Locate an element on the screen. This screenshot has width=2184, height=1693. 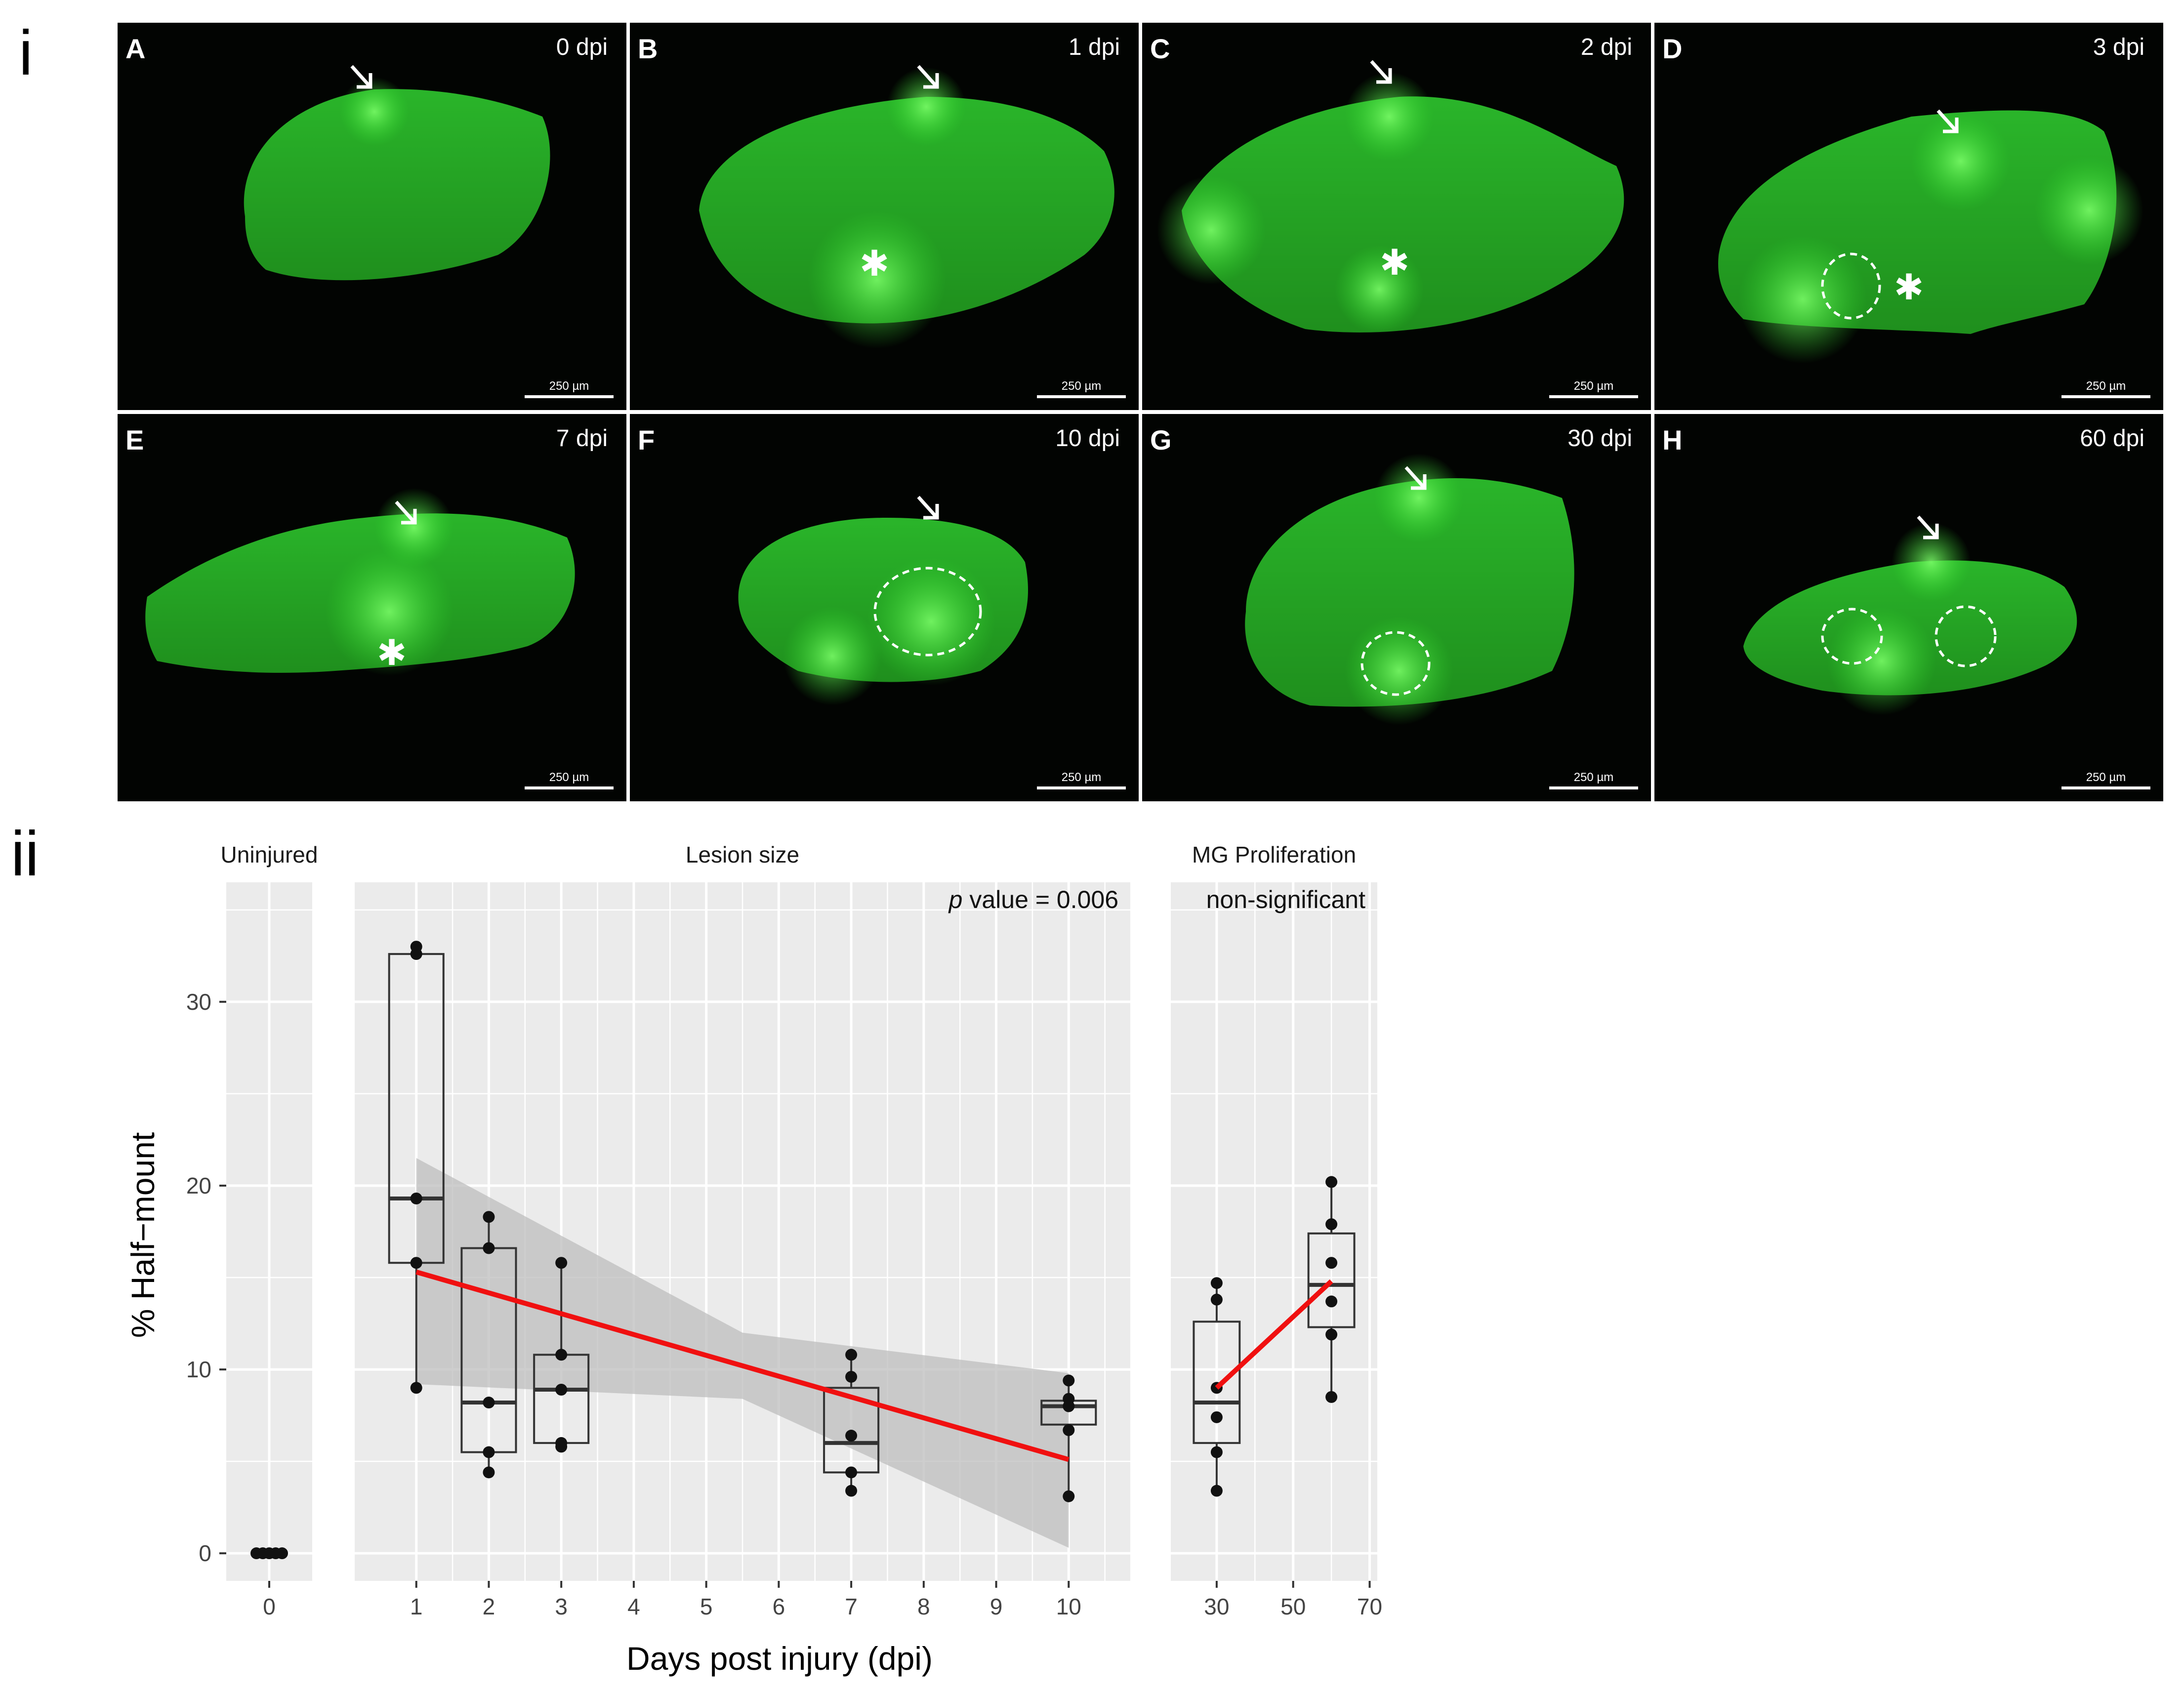
micrograph-panel-h: H 60 dpi 250 µm is located at coordinates (1908, 607).